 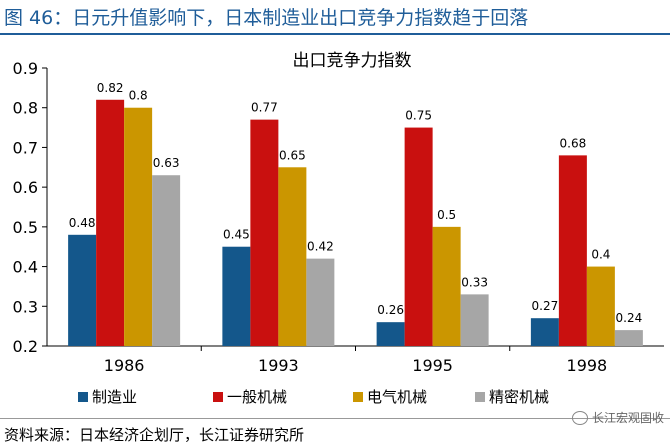 What do you see at coordinates (25, 187) in the screenshot?
I see `y-tick-label: 0.6` at bounding box center [25, 187].